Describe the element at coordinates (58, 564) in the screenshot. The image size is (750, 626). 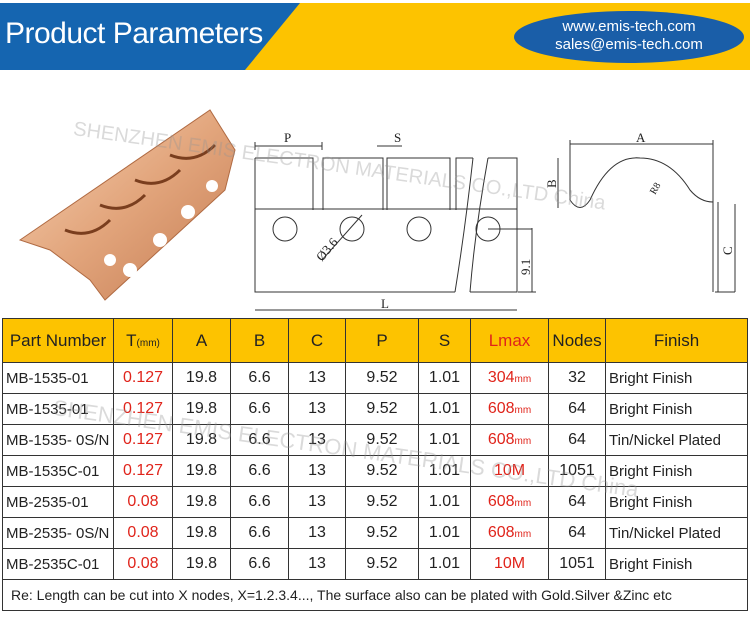
I see `part-number: MB-2535C-01` at that location.